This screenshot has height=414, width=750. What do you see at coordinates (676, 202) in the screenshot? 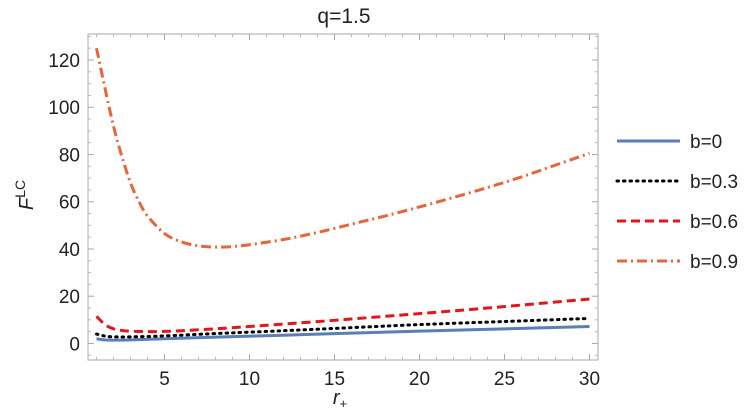
I see `legend: b=0 b=0.3 b=0.6 b=0.9` at bounding box center [676, 202].